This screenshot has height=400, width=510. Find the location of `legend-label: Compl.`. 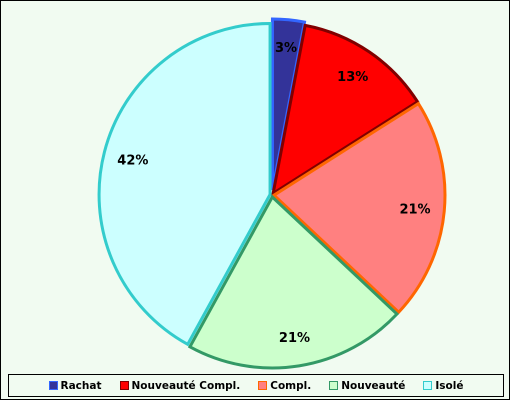

legend-label: Compl. is located at coordinates (291, 385).